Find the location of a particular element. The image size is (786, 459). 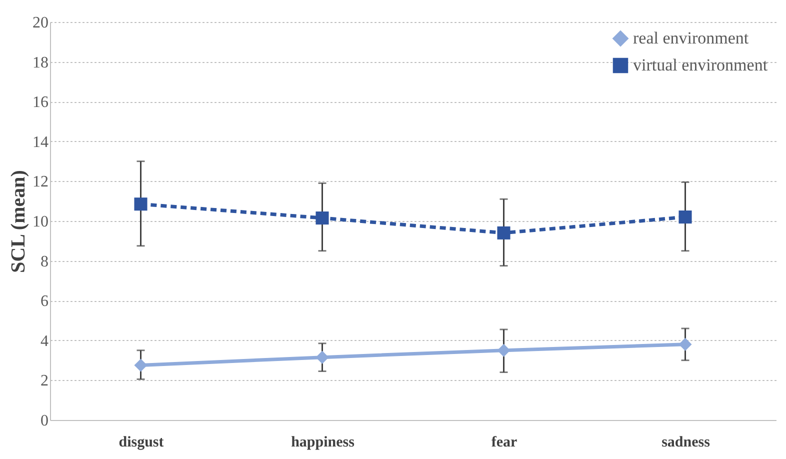

y-tick-label: 0 is located at coordinates (44, 421).